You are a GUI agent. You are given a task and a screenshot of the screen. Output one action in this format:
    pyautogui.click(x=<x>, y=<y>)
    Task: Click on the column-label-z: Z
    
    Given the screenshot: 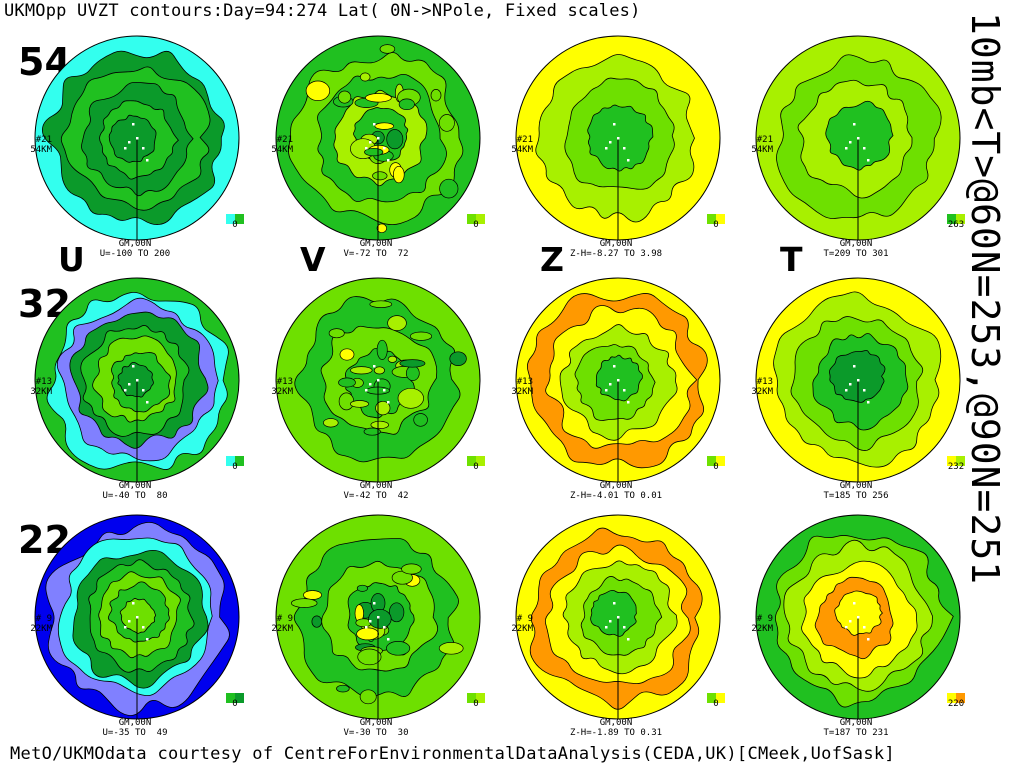 What is the action you would take?
    pyautogui.click(x=552, y=259)
    